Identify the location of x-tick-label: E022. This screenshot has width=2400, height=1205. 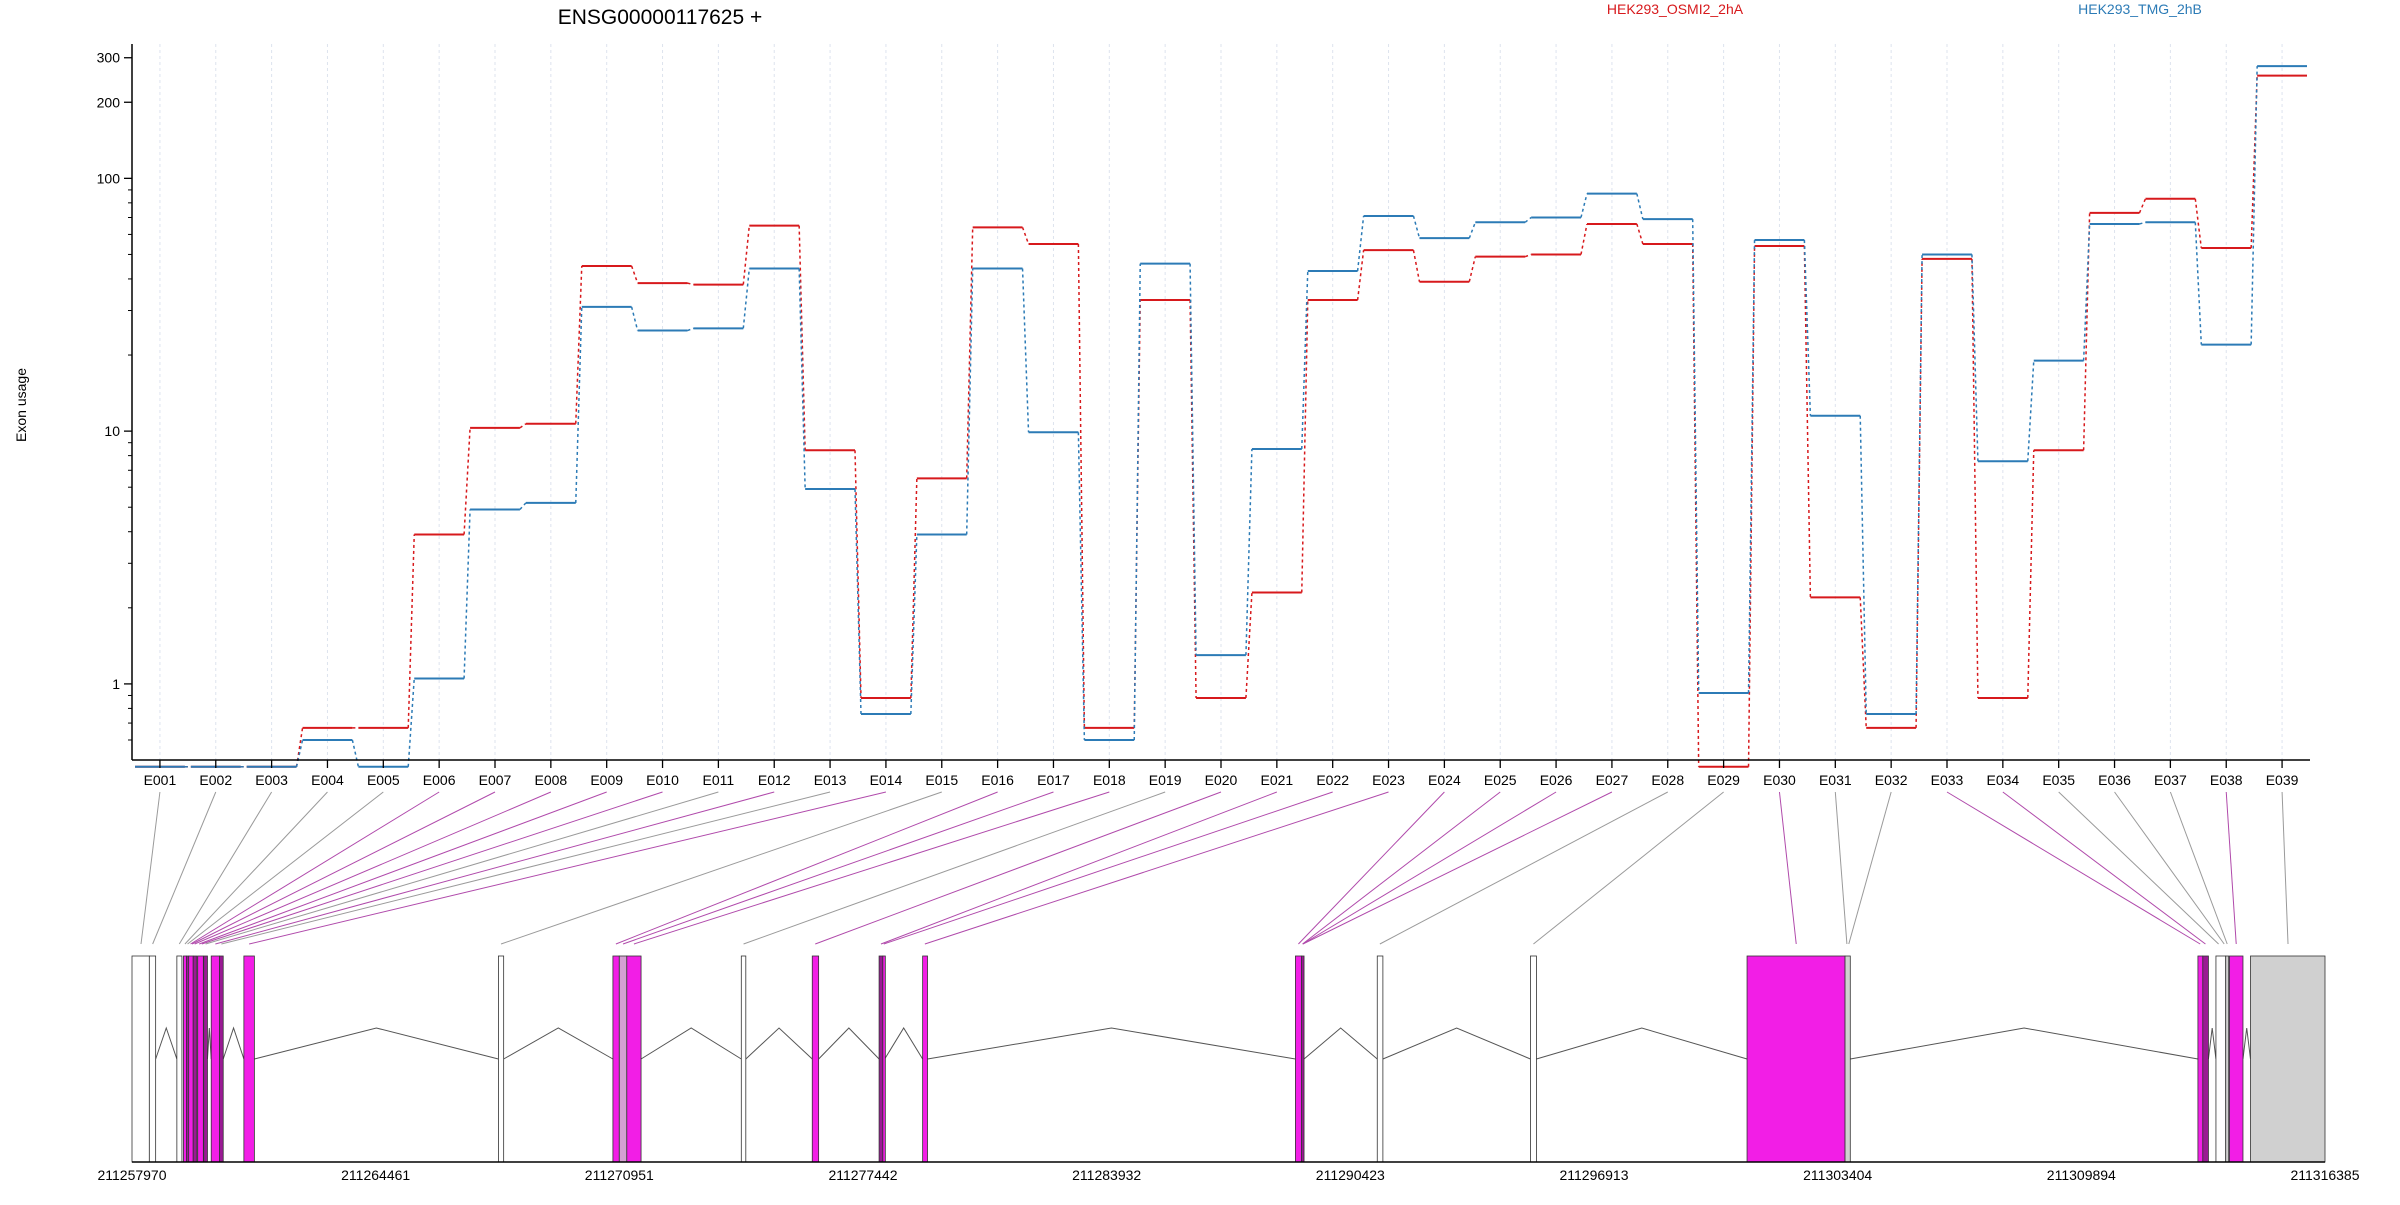
(1332, 780).